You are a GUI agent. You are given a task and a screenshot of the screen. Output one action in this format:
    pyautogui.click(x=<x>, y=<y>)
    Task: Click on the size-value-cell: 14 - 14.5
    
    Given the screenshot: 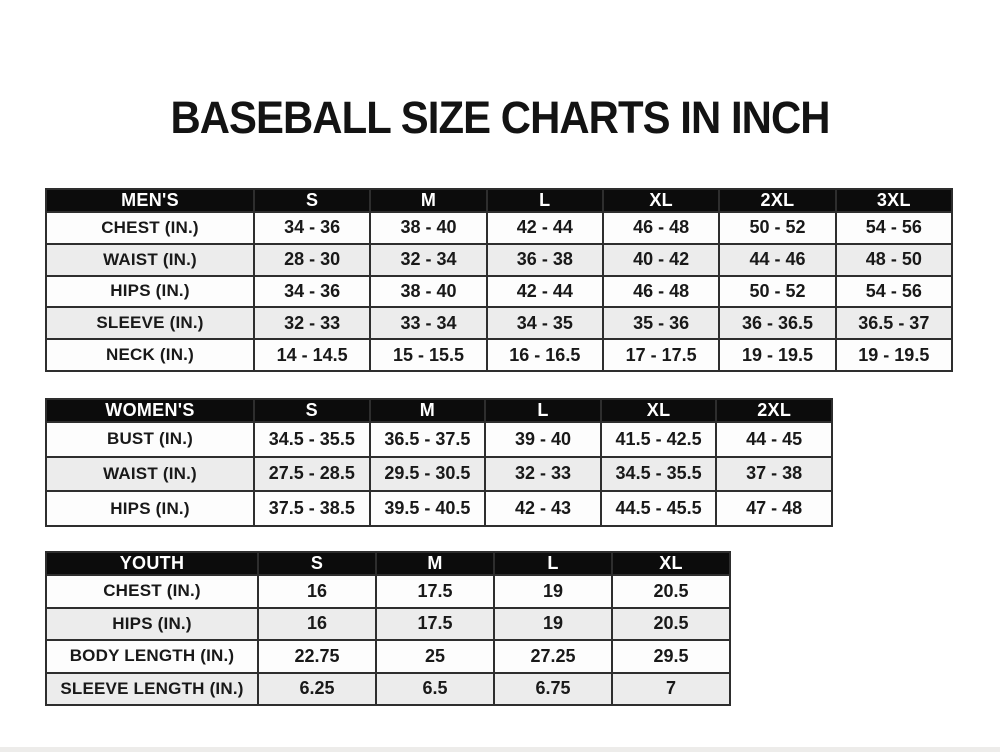 What is the action you would take?
    pyautogui.click(x=312, y=355)
    